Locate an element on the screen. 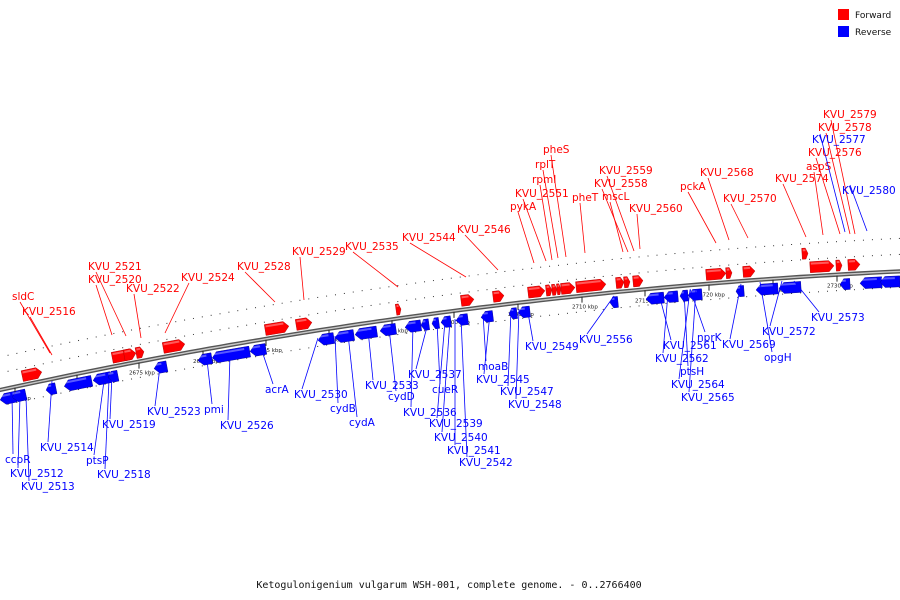  scale-tick-label: 2710 kbp is located at coordinates (585, 308).